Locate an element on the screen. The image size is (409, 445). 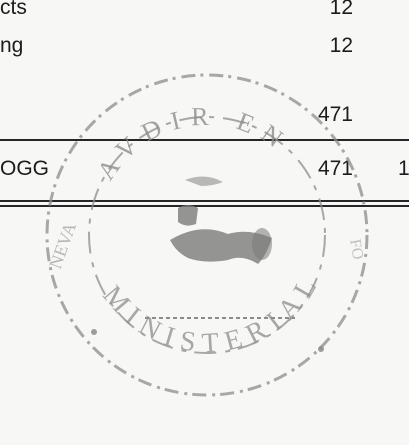
stamp-bottom-text: MINISTERIAL is located at coordinates (207, 312).